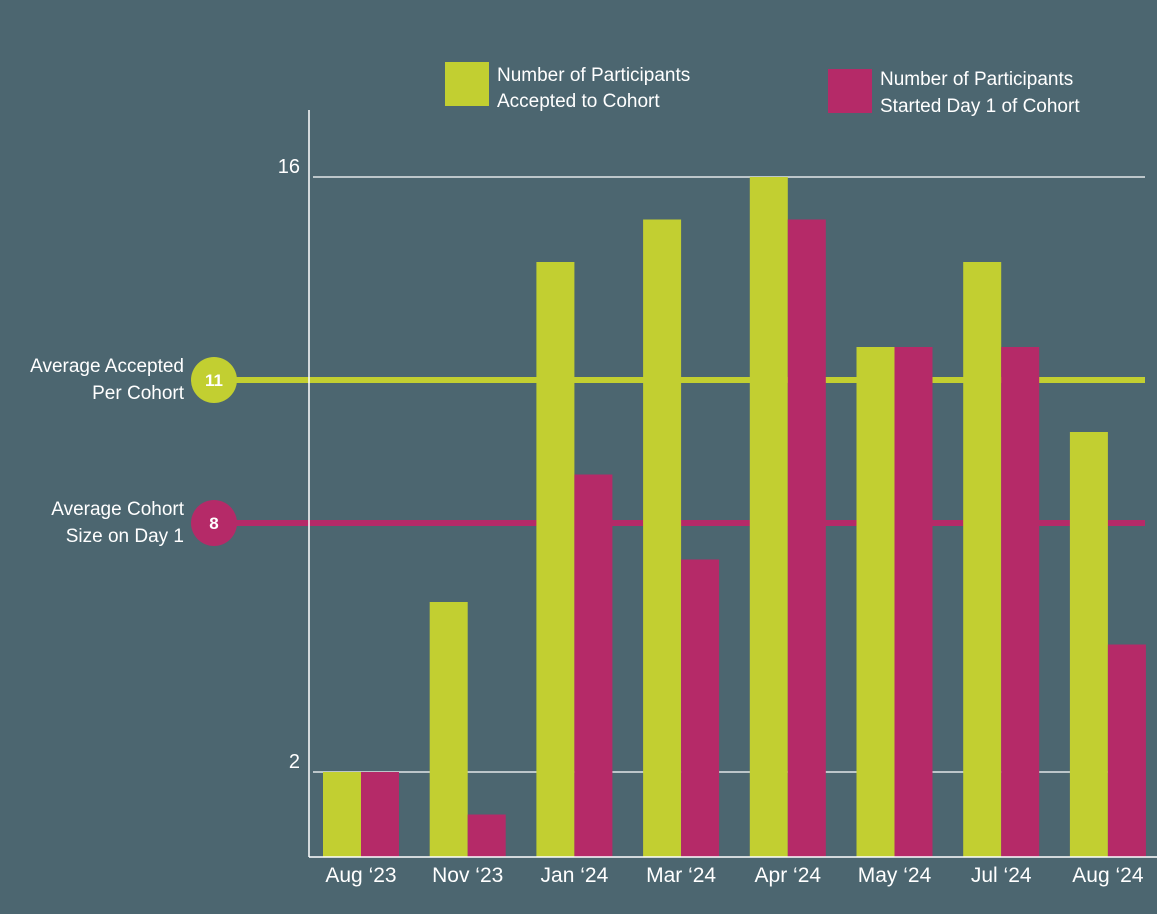 Image resolution: width=1157 pixels, height=914 pixels. What do you see at coordinates (788, 875) in the screenshot?
I see `x-tick-label: Apr ‘24` at bounding box center [788, 875].